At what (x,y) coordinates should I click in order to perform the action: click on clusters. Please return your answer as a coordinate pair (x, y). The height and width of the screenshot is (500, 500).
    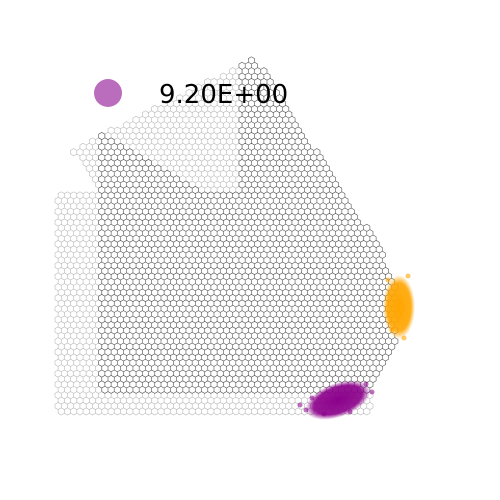
    Looking at the image, I should click on (356, 346).